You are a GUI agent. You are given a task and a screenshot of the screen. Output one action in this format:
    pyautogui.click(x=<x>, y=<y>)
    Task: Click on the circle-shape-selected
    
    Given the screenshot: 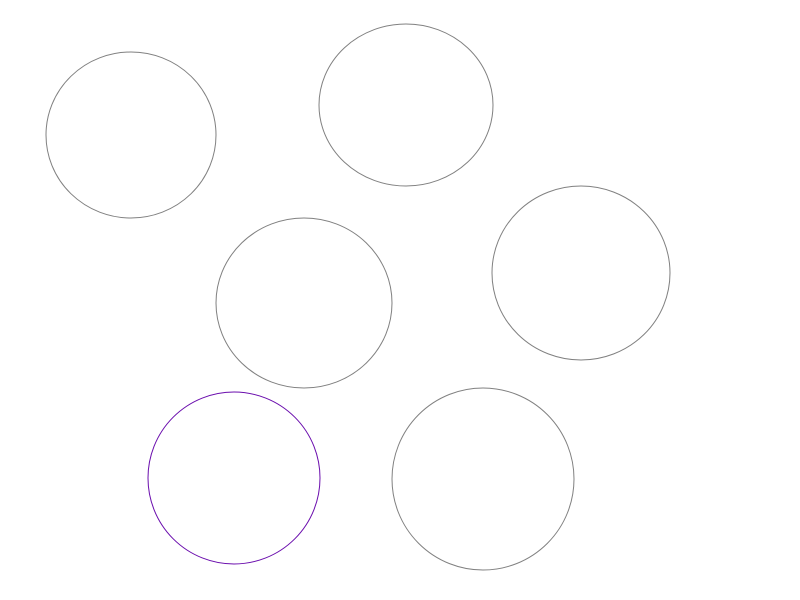 What is the action you would take?
    pyautogui.click(x=234, y=478)
    